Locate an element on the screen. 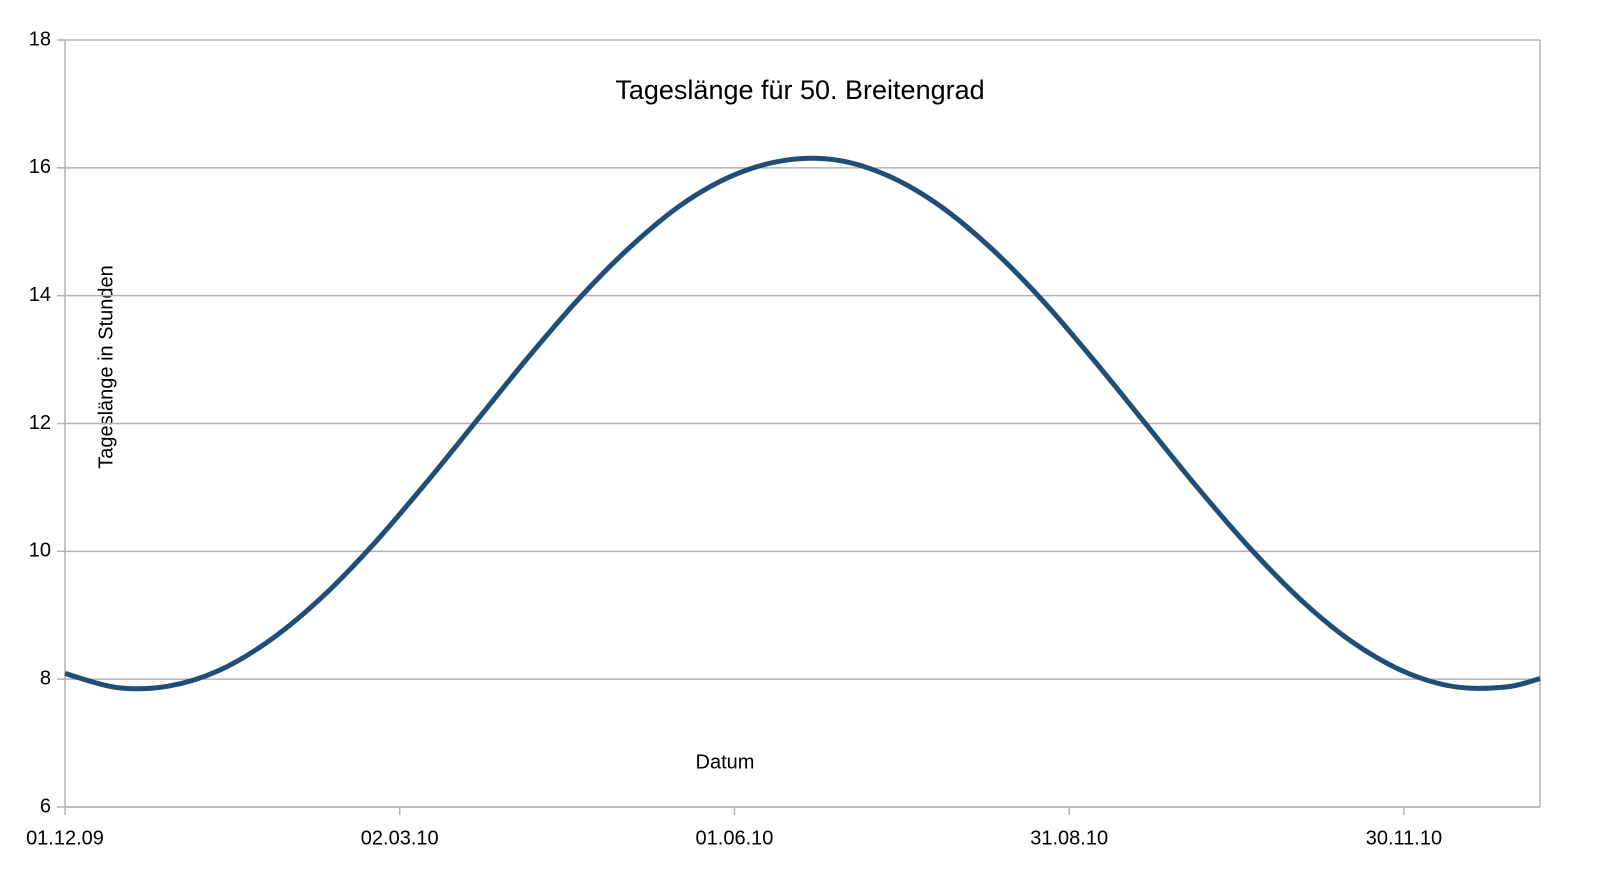  y-axis-label: Tageslänge in Stunden is located at coordinates (106, 367).